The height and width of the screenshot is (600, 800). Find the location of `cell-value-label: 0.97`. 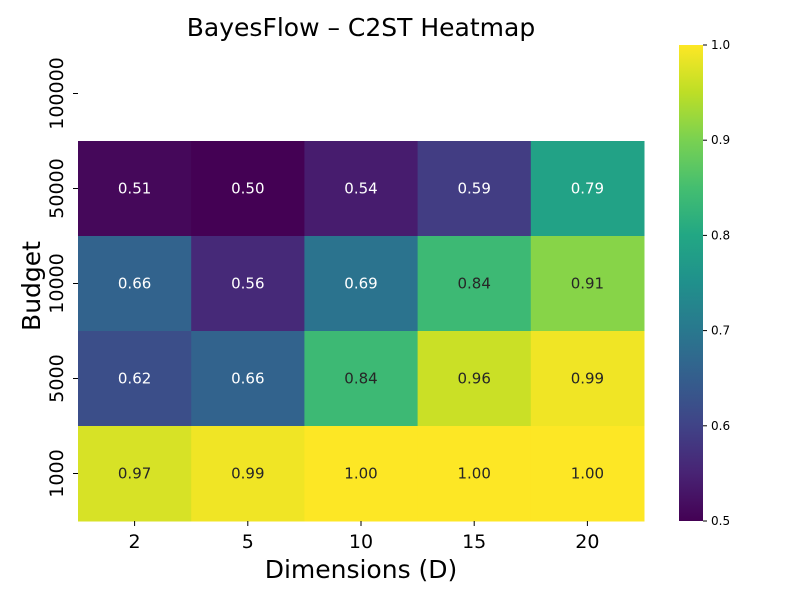

cell-value-label: 0.97 is located at coordinates (134, 474).